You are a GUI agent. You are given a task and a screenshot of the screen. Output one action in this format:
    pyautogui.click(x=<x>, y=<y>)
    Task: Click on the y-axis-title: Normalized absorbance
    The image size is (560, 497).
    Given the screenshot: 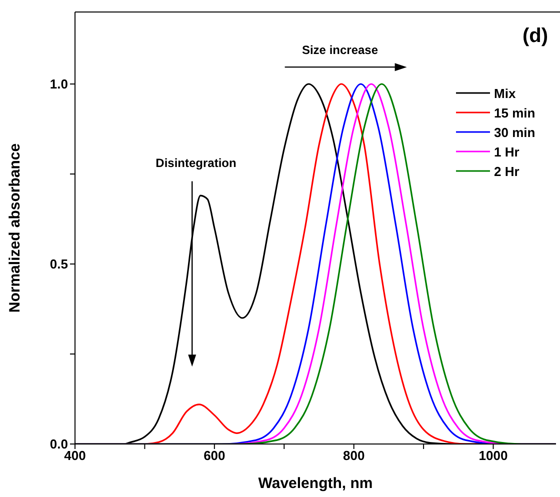 What is the action you would take?
    pyautogui.click(x=15, y=228)
    